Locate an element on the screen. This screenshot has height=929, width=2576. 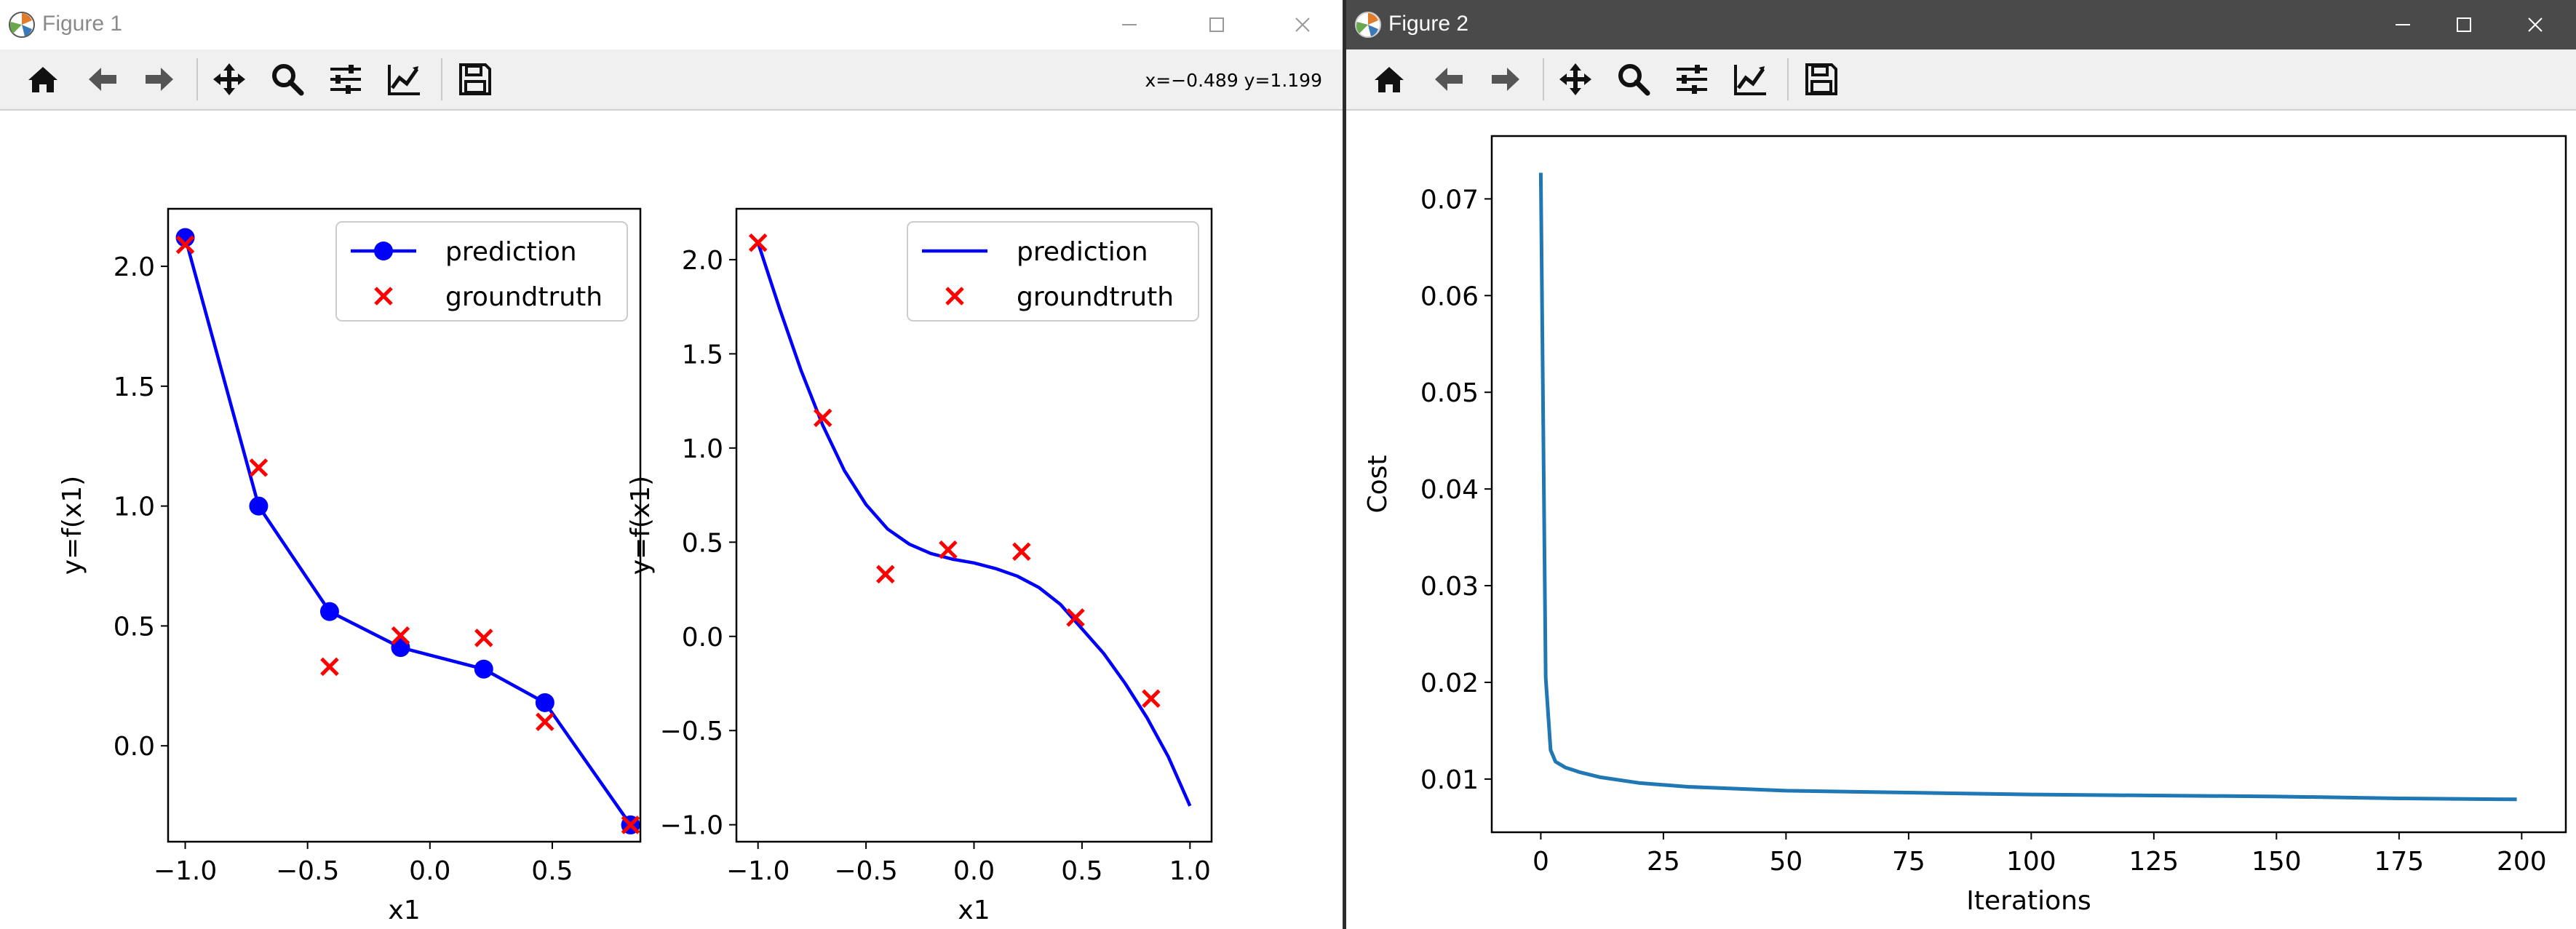
x-tick-label: 25 is located at coordinates (1663, 862).